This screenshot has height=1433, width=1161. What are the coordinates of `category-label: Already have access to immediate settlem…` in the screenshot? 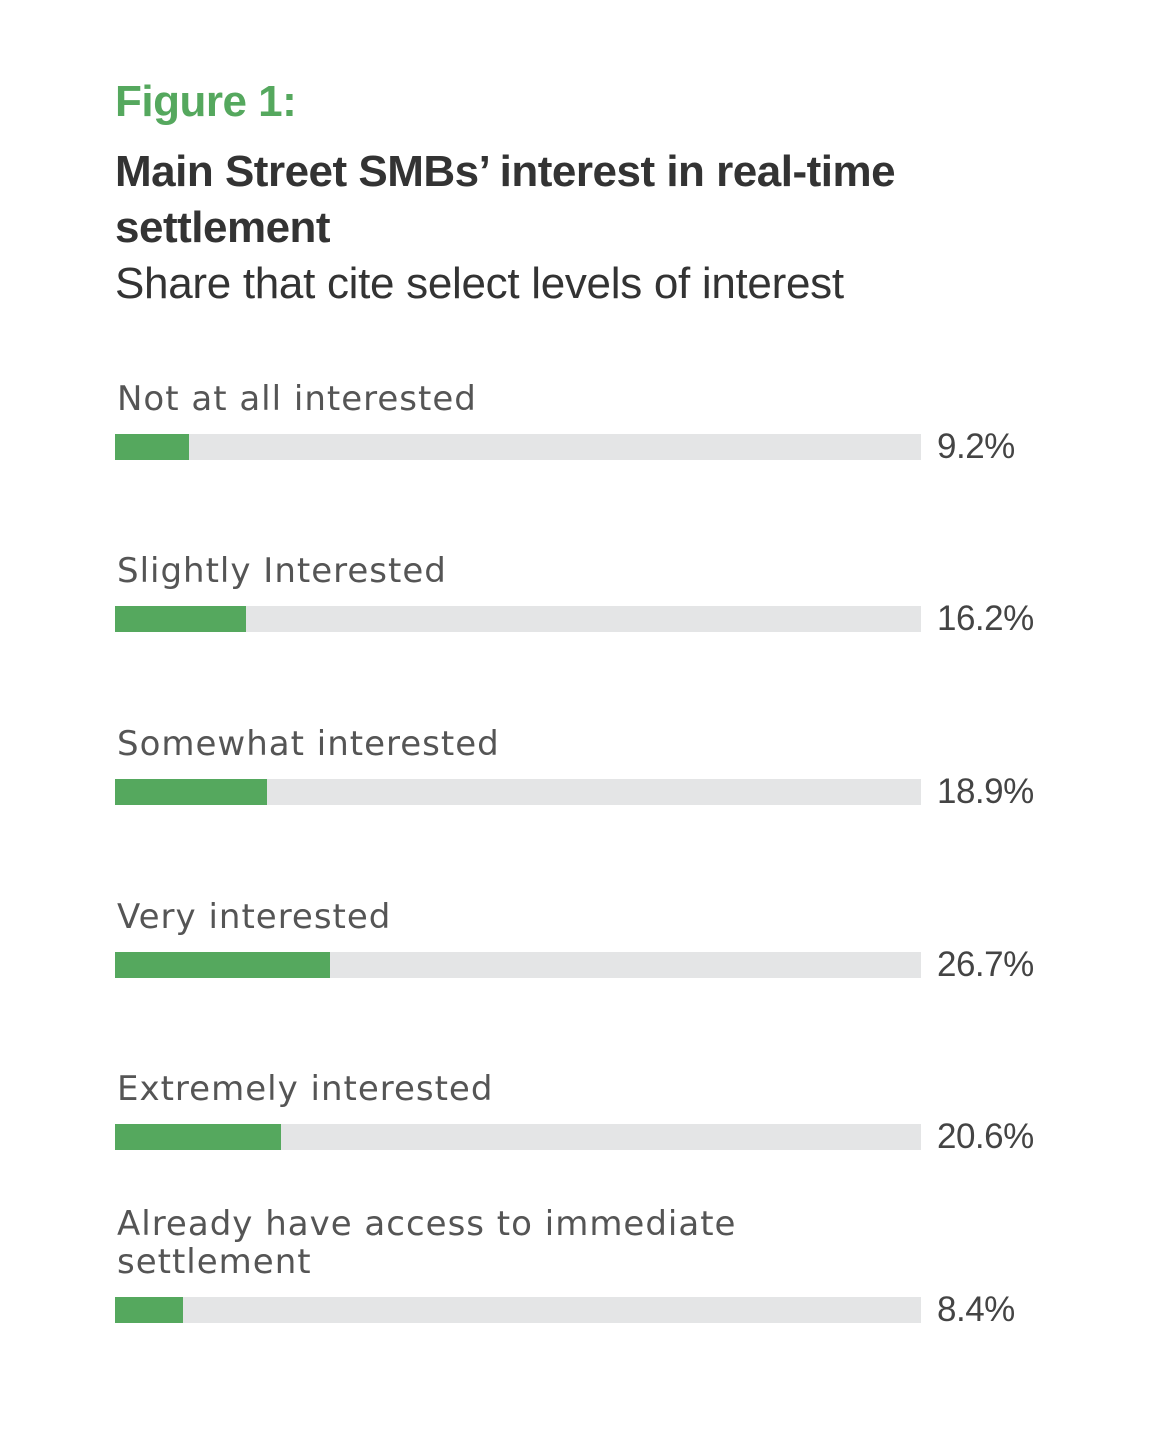 It's located at (427, 1243).